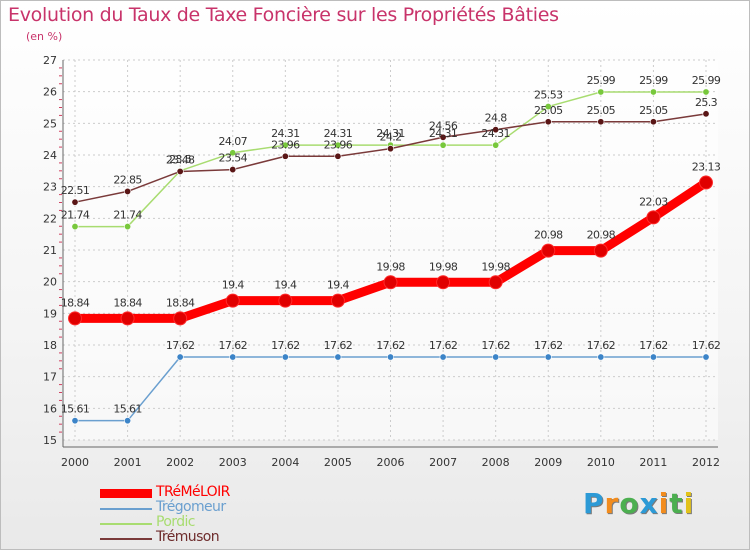 The width and height of the screenshot is (750, 550). I want to click on data-label: 24.07, so click(233, 141).